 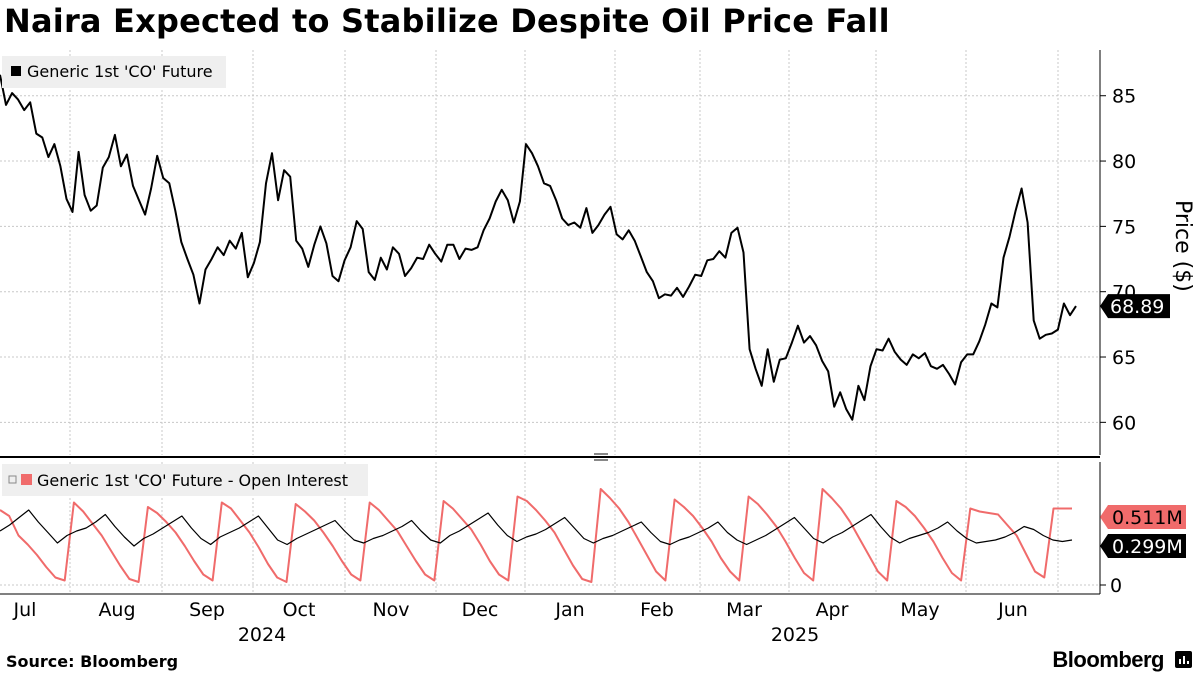 I want to click on x-tick-label: Jan, so click(x=569, y=610).